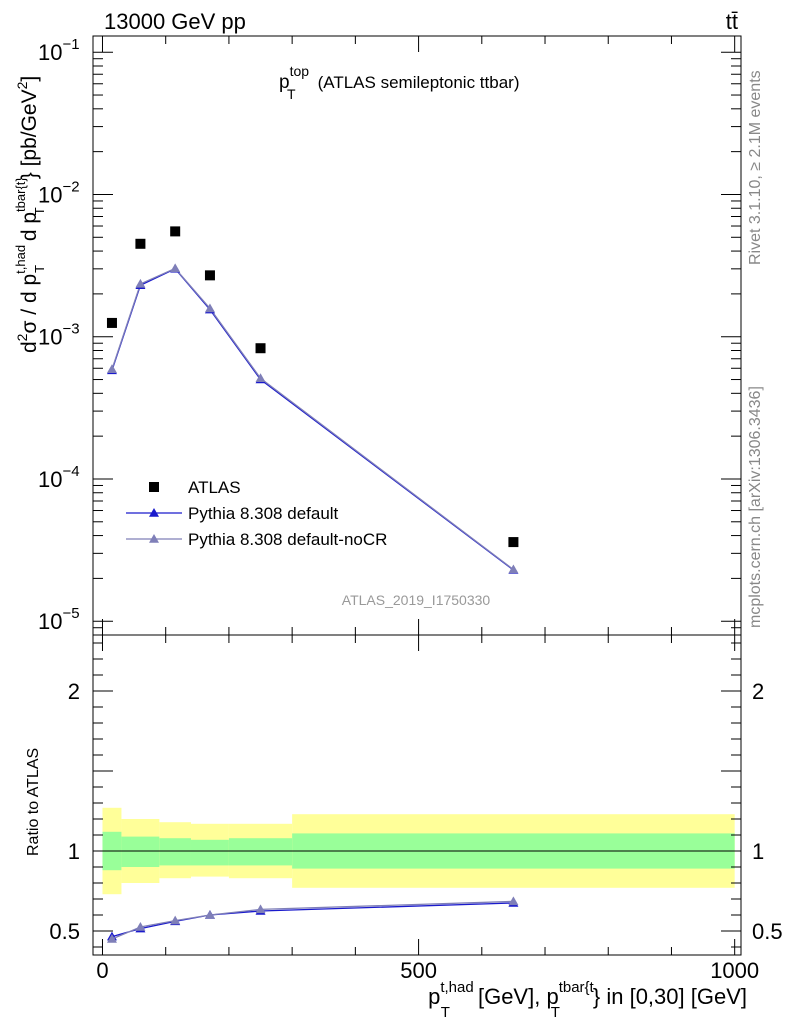 The width and height of the screenshot is (786, 1024). I want to click on analysis-watermark: ATLAS_2019_I1750330, so click(416, 600).